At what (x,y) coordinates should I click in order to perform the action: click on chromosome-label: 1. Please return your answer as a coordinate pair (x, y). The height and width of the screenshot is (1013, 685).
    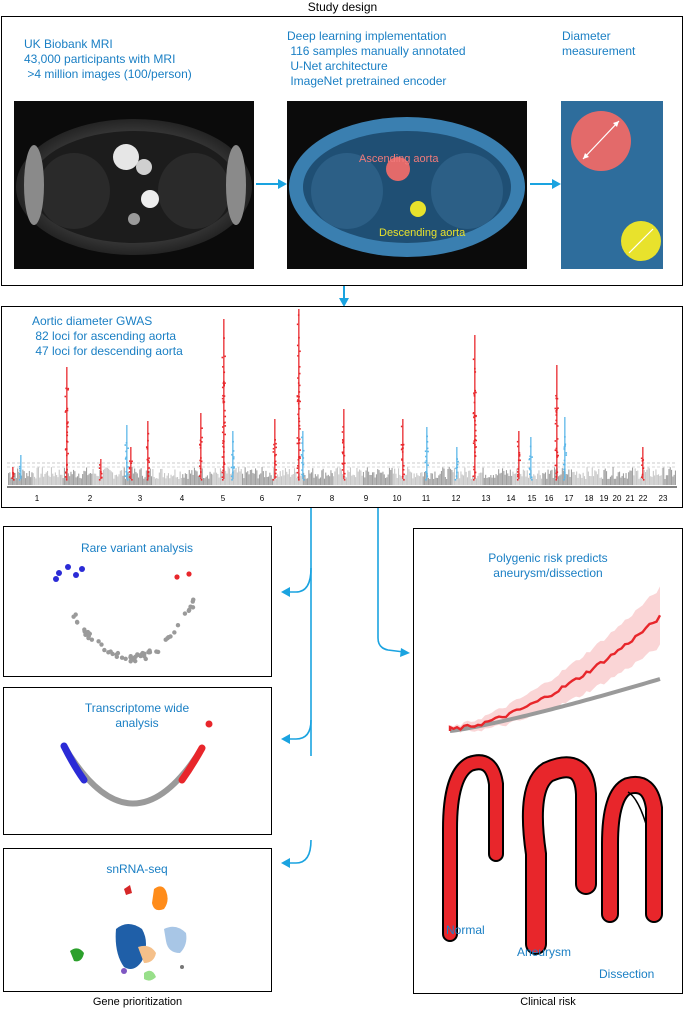
    Looking at the image, I should click on (37, 498).